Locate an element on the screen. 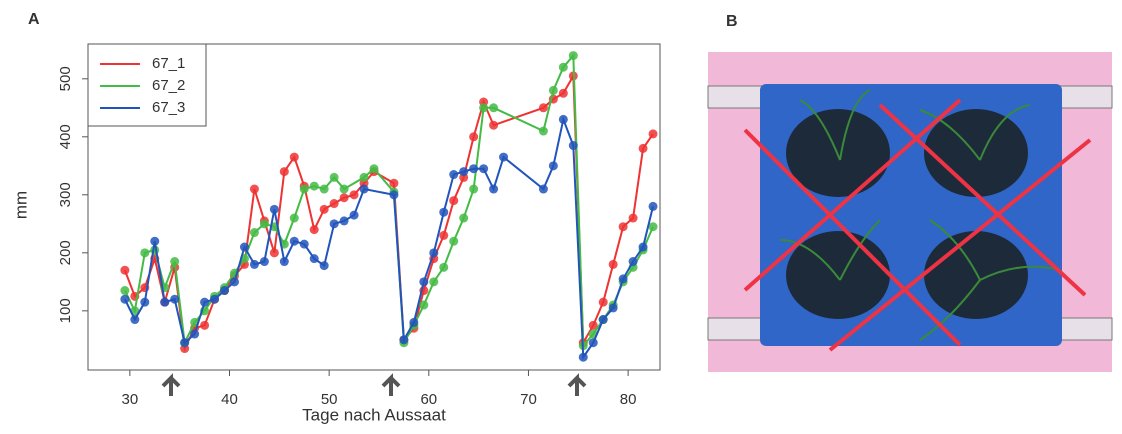 The height and width of the screenshot is (434, 1122). x-tick-label: 60 is located at coordinates (428, 399).